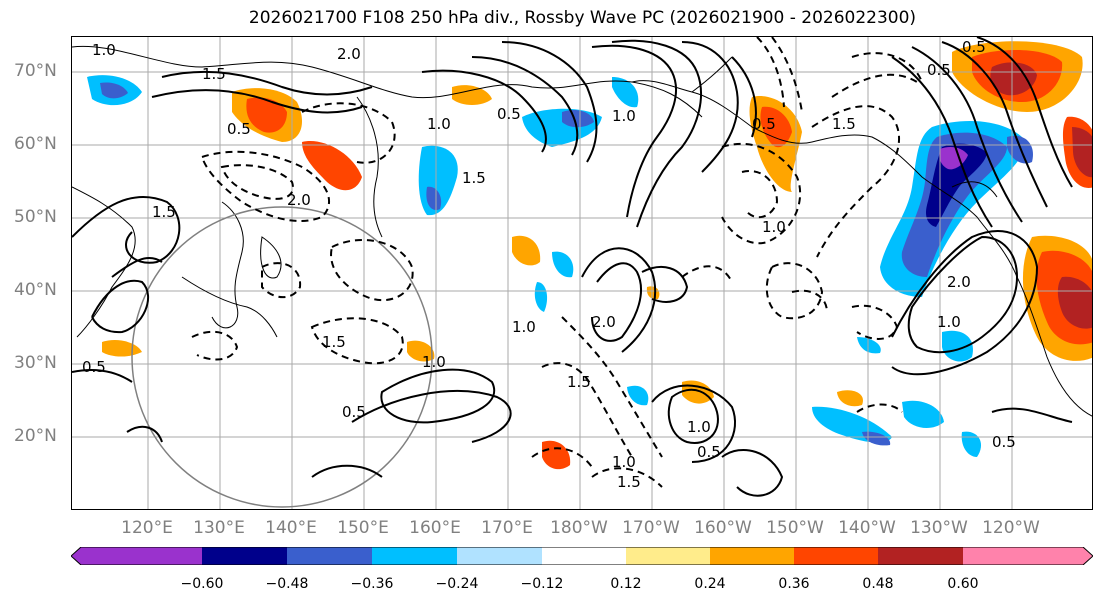  Describe the element at coordinates (35, 217) in the screenshot. I see `lat-label-50n: 50°N` at that location.